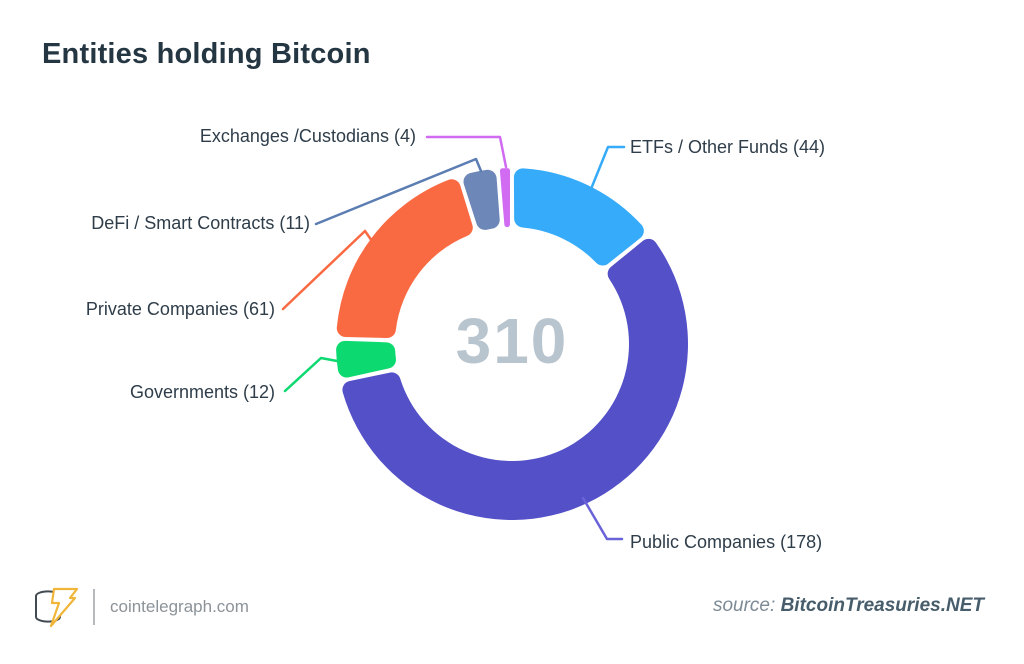 The width and height of the screenshot is (1024, 664). I want to click on label-defi-smart-contracts: DeFi / Smart Contracts (11), so click(200, 223).